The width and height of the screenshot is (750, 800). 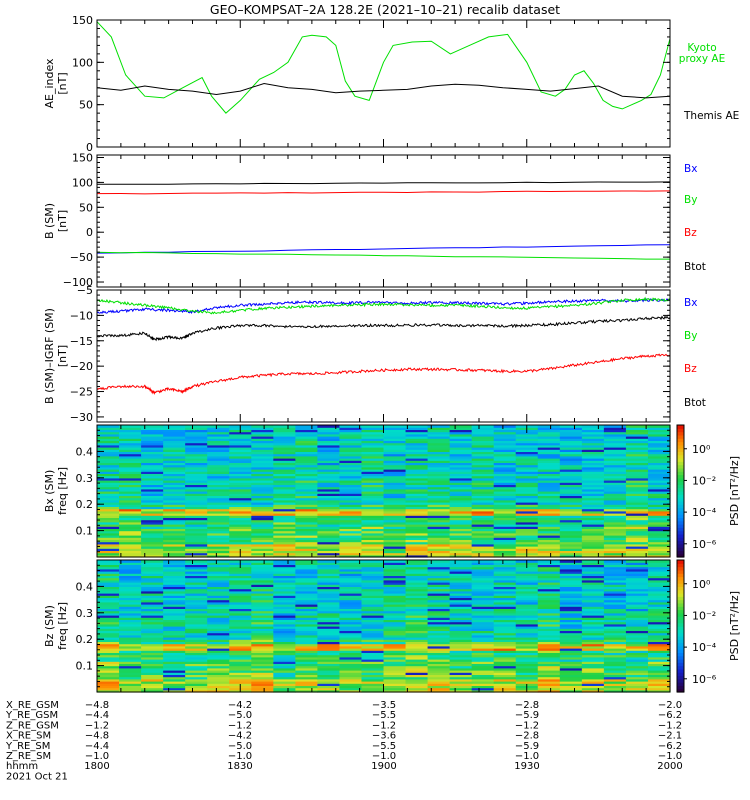 What do you see at coordinates (680, 670) in the screenshot?
I see `colorbar-swatch` at bounding box center [680, 670].